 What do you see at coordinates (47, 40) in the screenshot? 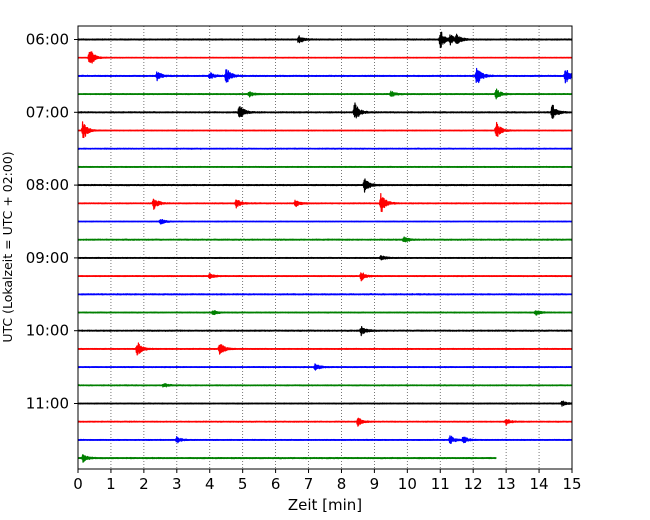
I see `y-tick-label: 06:00` at bounding box center [47, 40].